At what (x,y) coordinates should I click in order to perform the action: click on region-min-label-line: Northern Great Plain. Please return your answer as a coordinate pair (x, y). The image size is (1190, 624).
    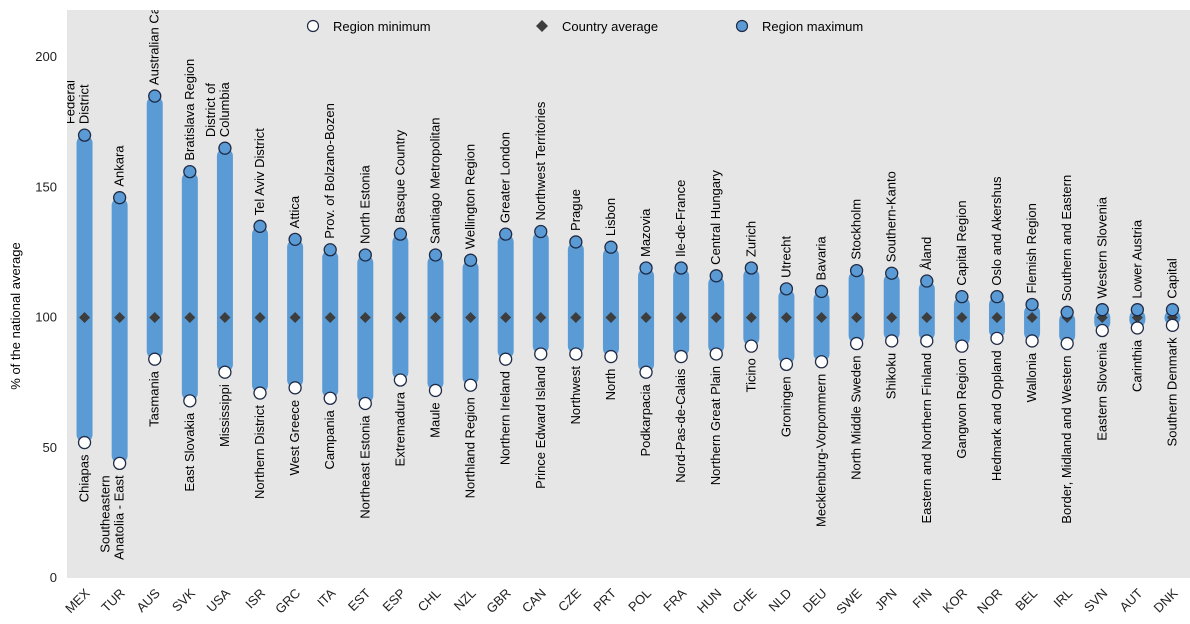
    Looking at the image, I should click on (715, 425).